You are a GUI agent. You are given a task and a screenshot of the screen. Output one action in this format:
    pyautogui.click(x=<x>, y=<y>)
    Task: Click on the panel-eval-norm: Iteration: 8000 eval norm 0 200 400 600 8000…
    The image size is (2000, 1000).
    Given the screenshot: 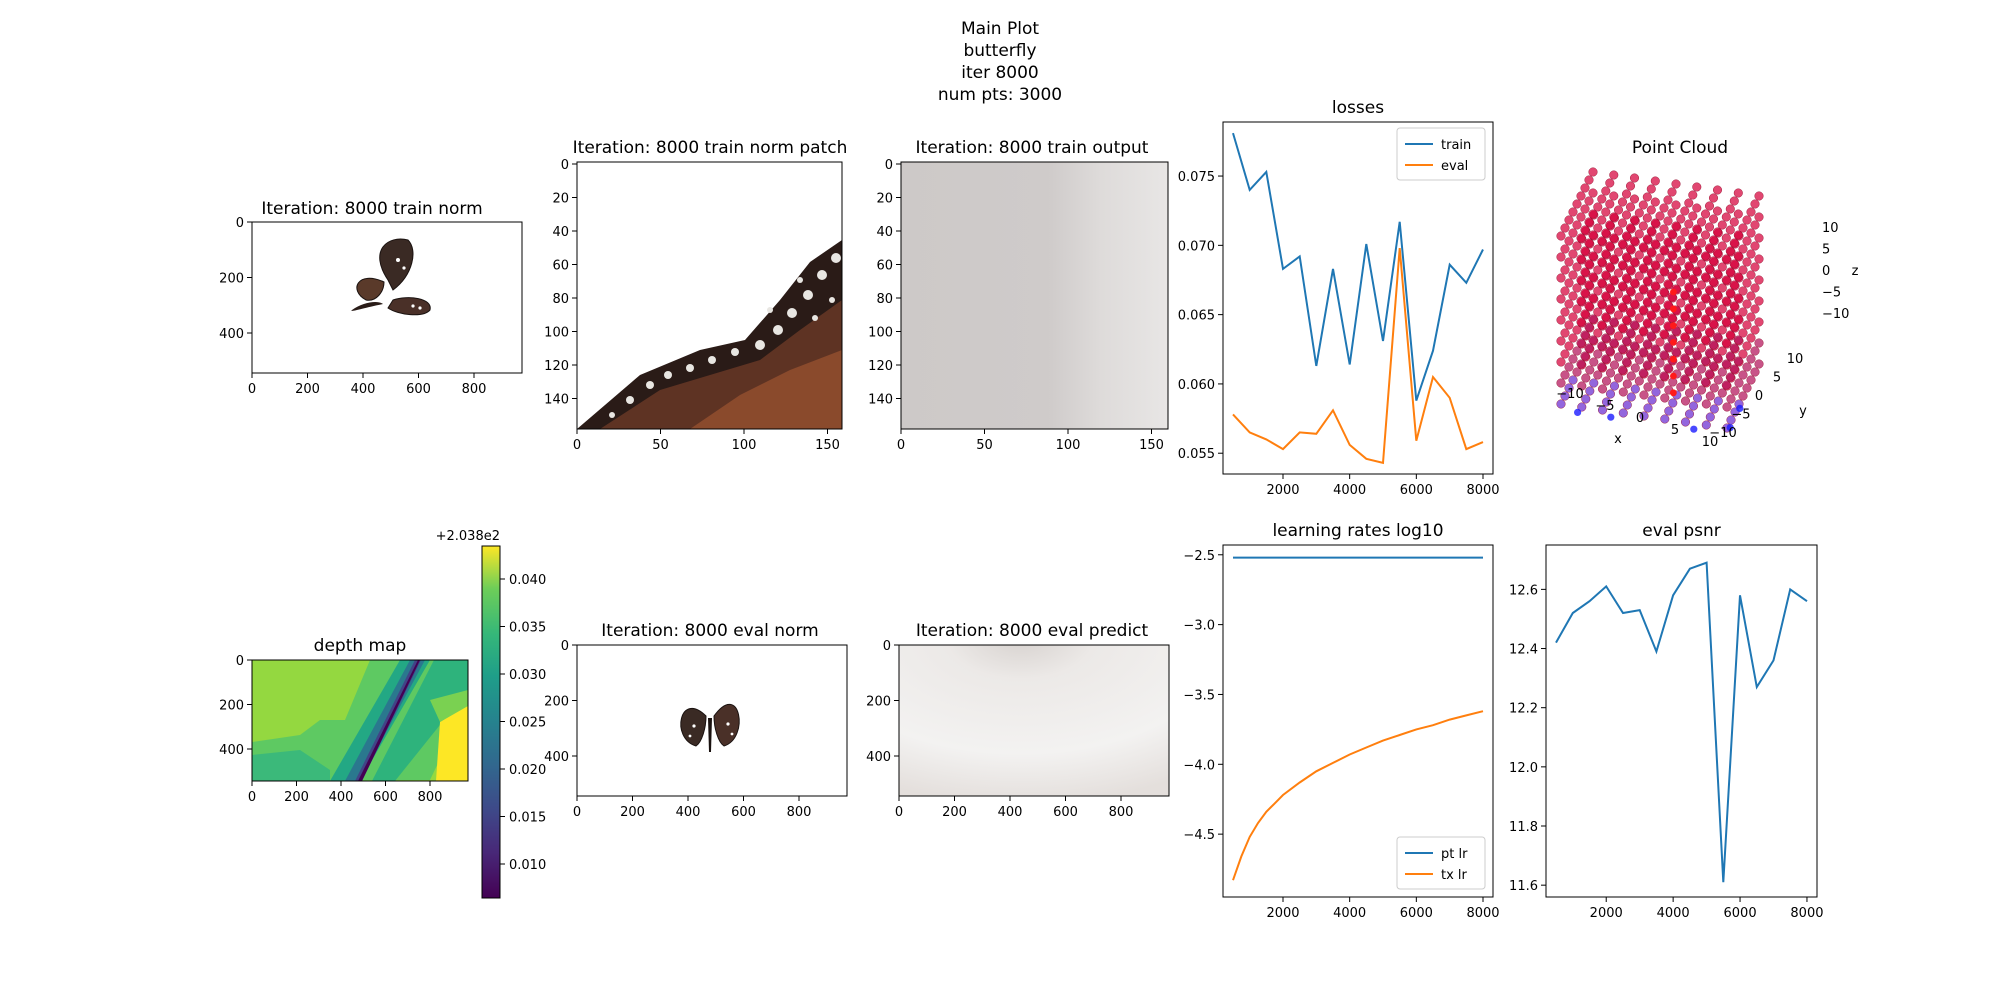 What is the action you would take?
    pyautogui.click(x=696, y=720)
    